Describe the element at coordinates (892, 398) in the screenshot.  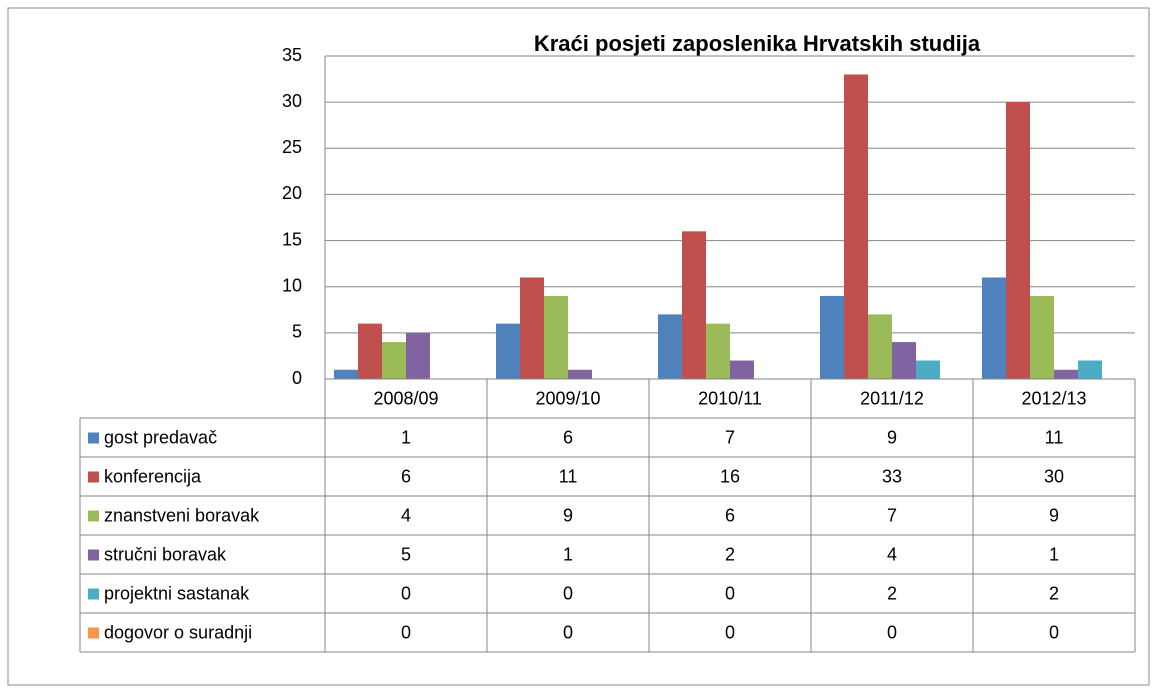
I see `x-tick-label: 2011/12` at that location.